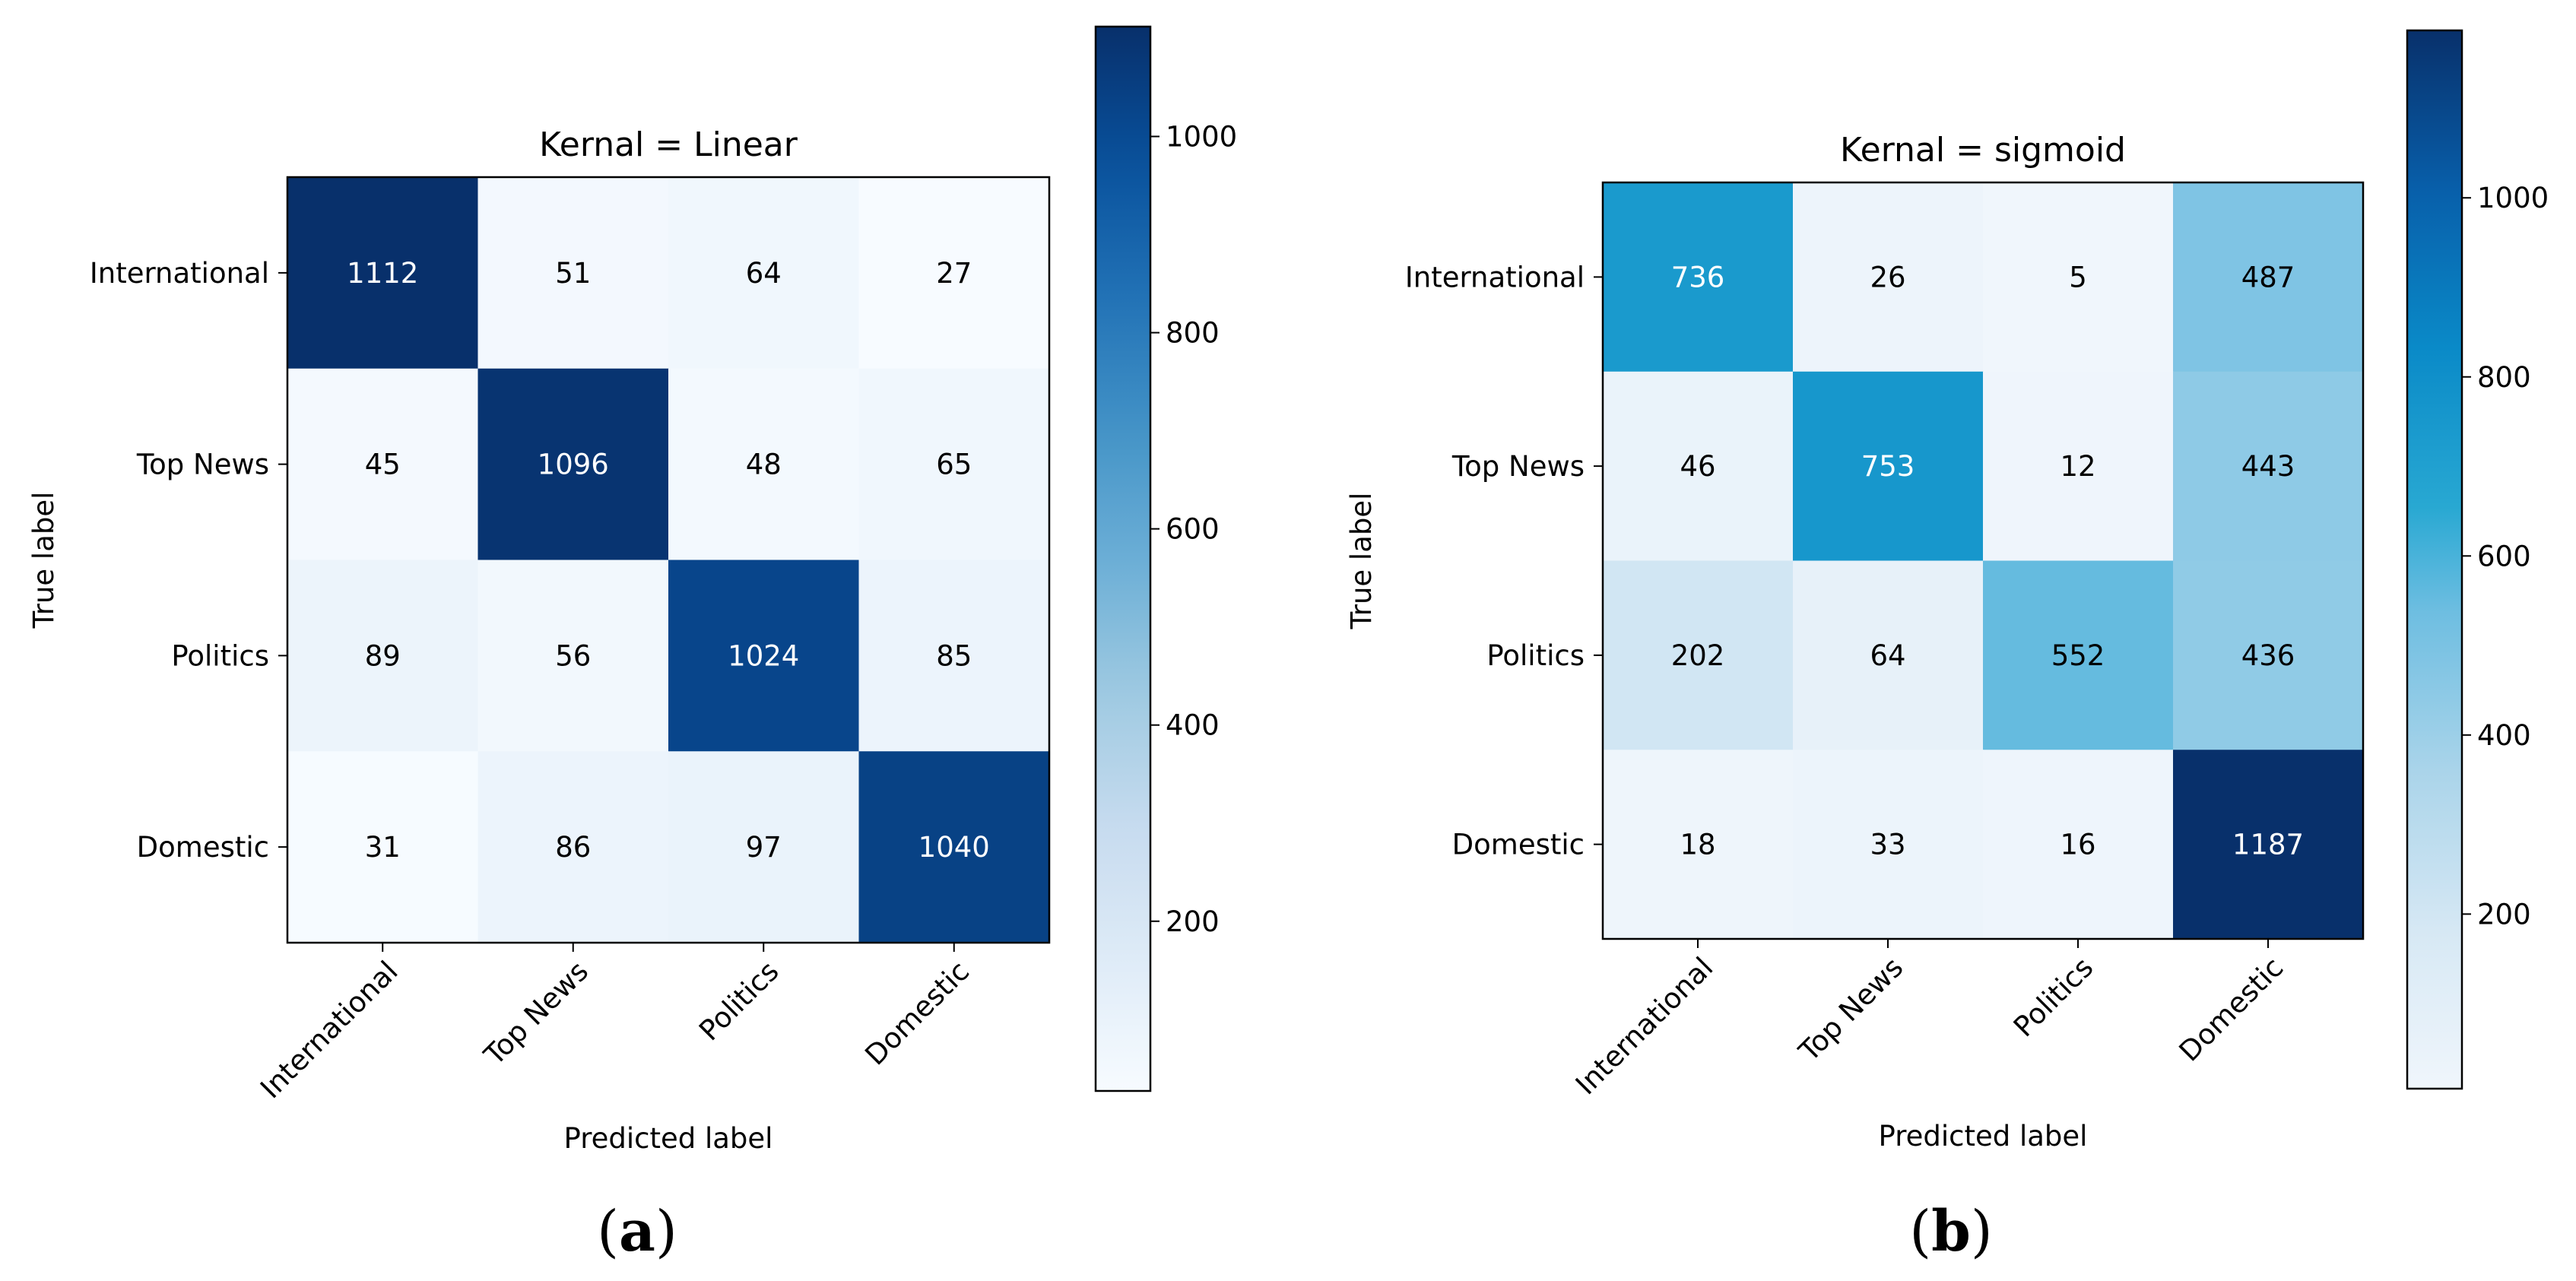  I want to click on cell-value: 97, so click(764, 847).